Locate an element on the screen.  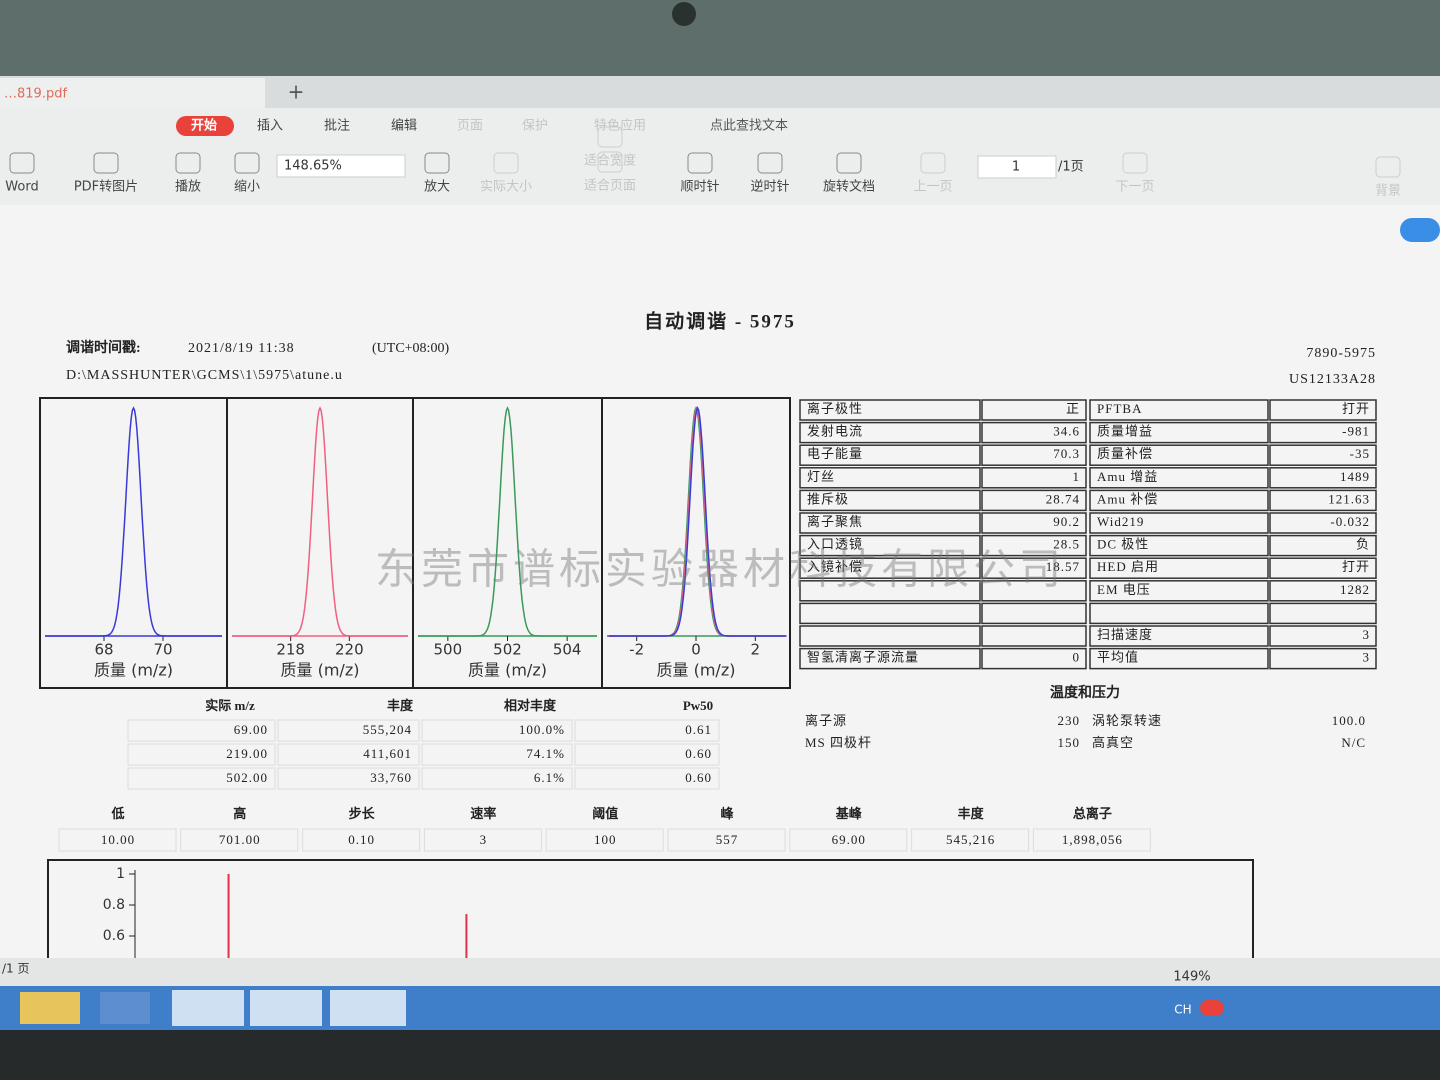
param-cell: 1489 is located at coordinates (1355, 476).